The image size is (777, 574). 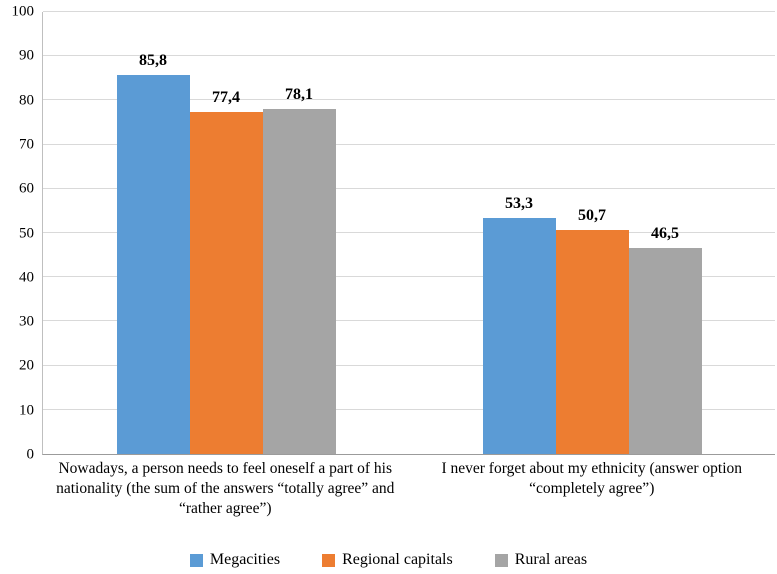 I want to click on bar-value-label: 77,4, so click(x=226, y=97).